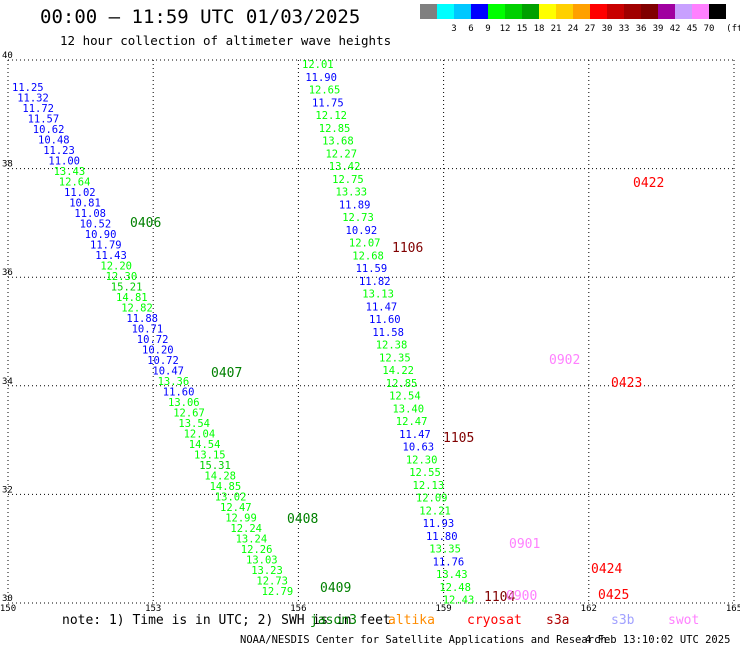 The width and height of the screenshot is (740, 650). What do you see at coordinates (148, 330) in the screenshot?
I see `wave-height-value: 10.71` at bounding box center [148, 330].